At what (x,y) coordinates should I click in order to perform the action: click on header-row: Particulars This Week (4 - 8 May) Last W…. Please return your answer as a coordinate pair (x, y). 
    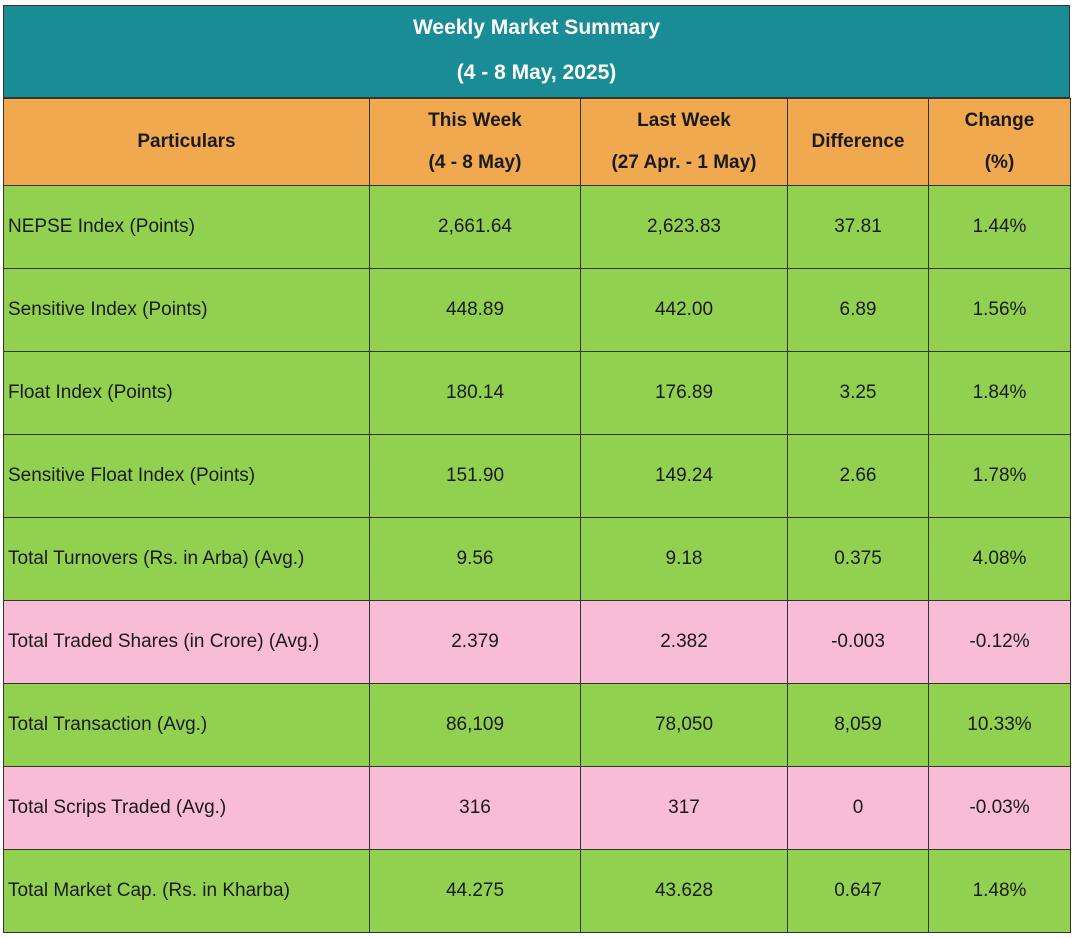
    Looking at the image, I should click on (537, 142).